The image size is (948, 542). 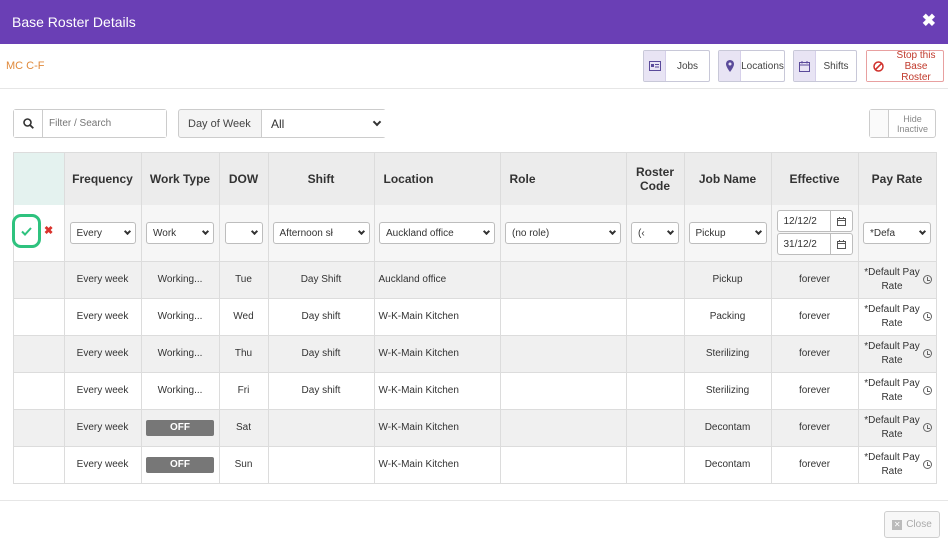 I want to click on header-roster-code: Roster Code, so click(x=655, y=179).